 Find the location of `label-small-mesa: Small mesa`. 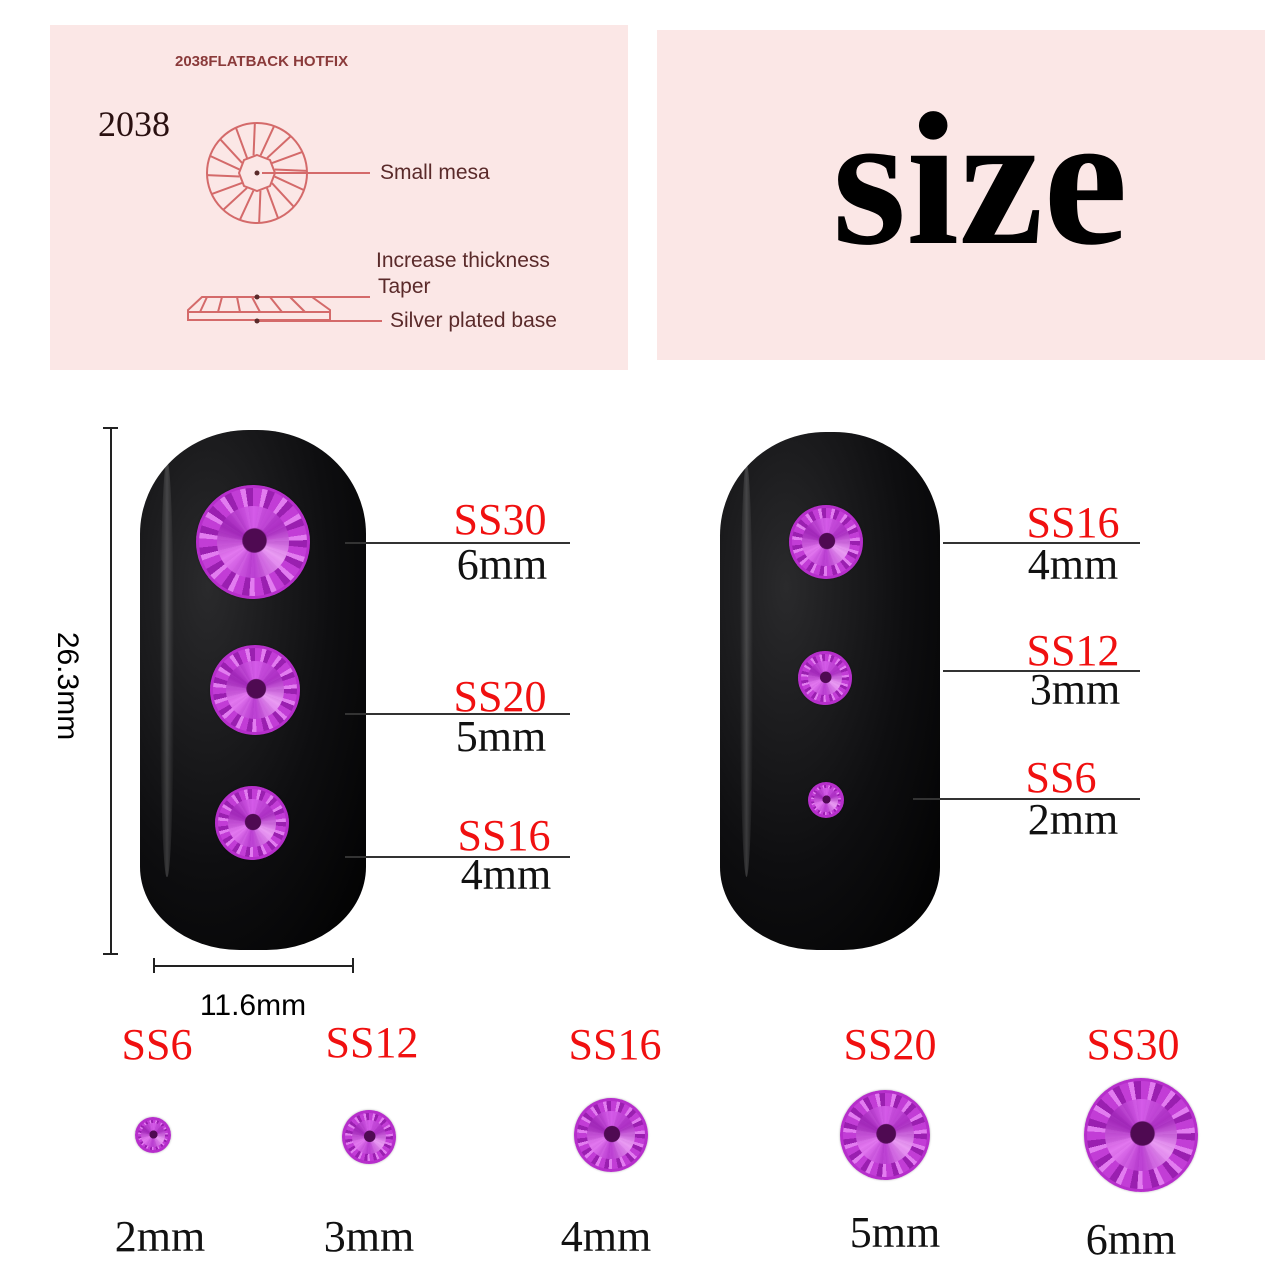

label-small-mesa: Small mesa is located at coordinates (435, 172).